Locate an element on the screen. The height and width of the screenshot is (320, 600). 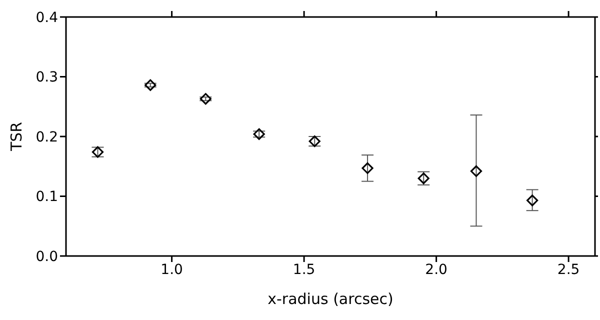
y-tick-label: 0.2 is located at coordinates (47, 137).